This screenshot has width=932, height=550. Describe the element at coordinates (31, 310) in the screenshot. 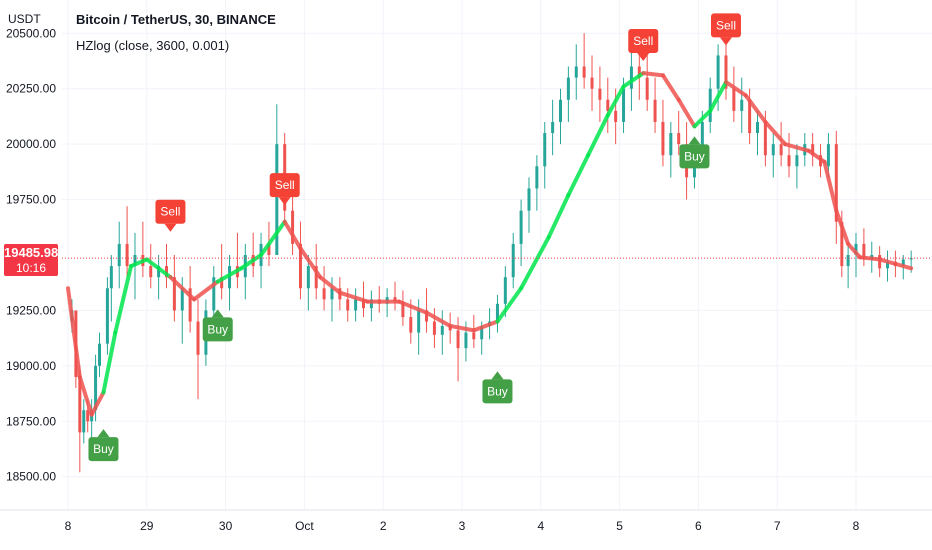

I see `price-axis-label: 19250.00` at that location.